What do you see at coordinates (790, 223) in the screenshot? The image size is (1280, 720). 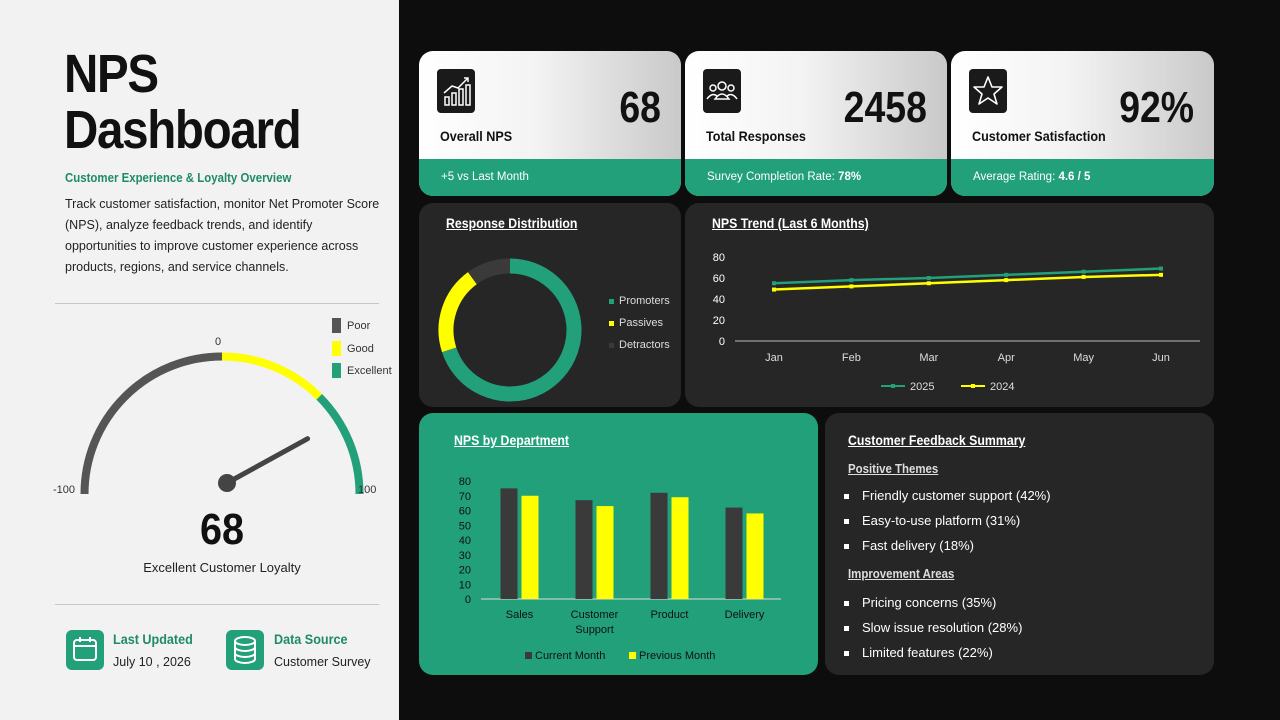 I see `panel-title: NPS Trend (Last 6 Months)` at bounding box center [790, 223].